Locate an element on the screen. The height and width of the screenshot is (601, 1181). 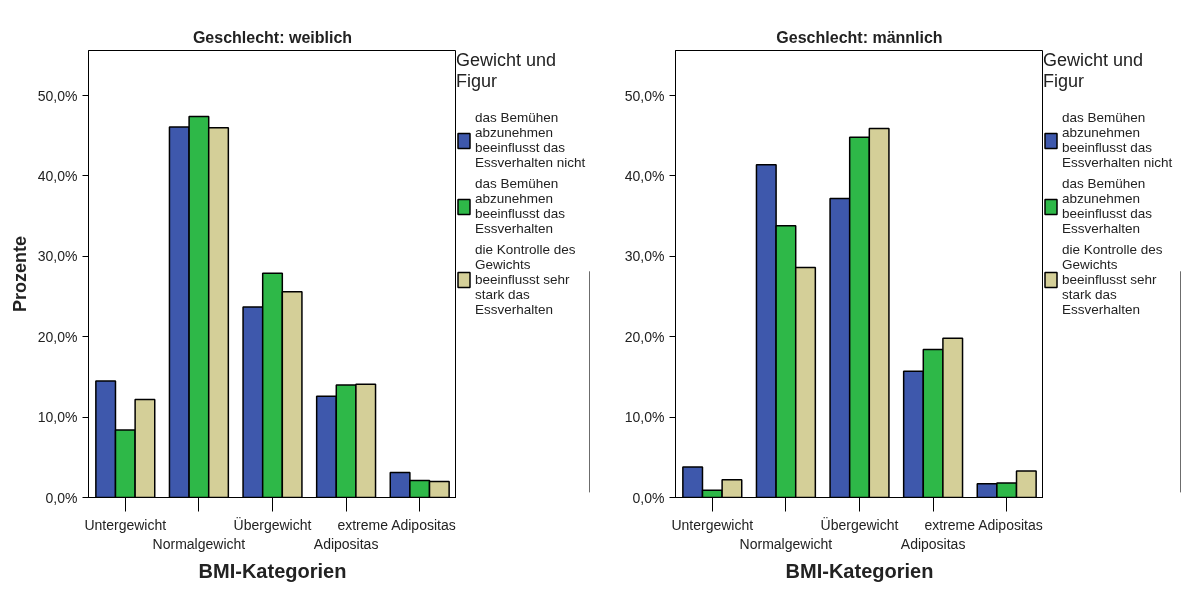
chart-title: Geschlecht: weiblich is located at coordinates (272, 37).